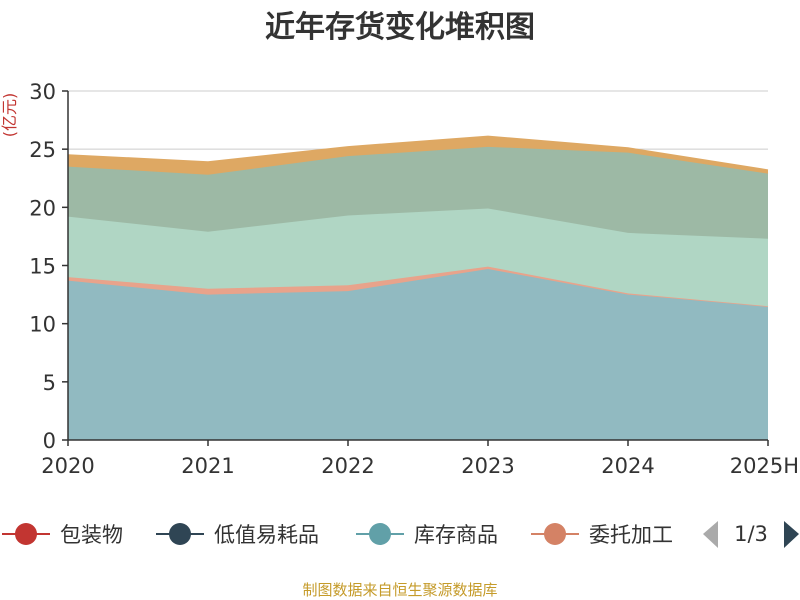 The image size is (800, 600). I want to click on source-footer: 制图数据来自恒生聚源数据库, so click(399, 590).